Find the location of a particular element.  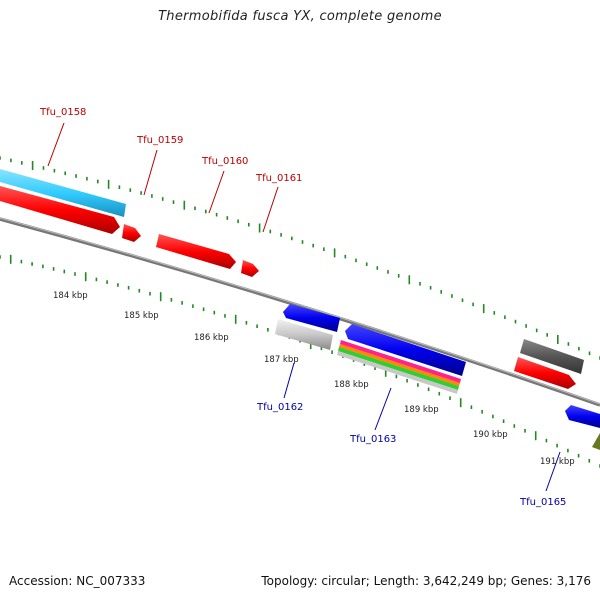

cds-arrow-red-right is located at coordinates (545, 373).